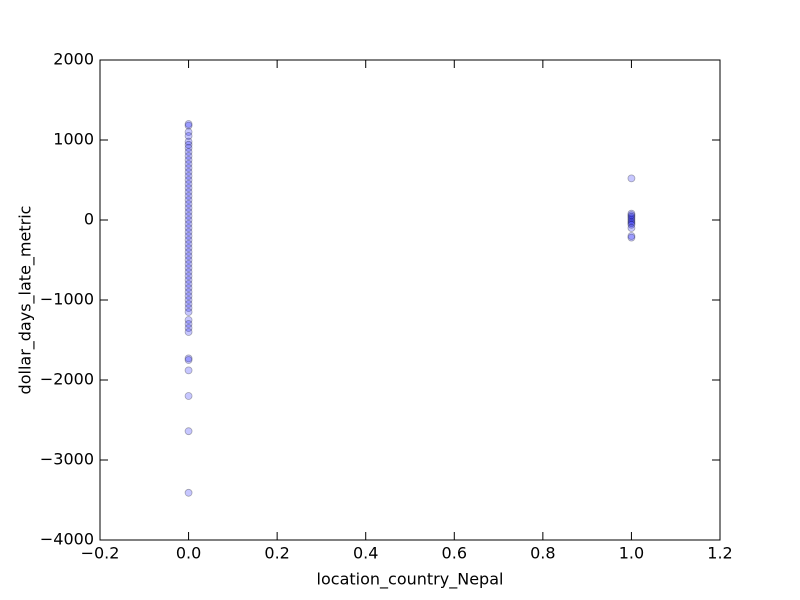  I want to click on y-tick-label: −4000, so click(67, 539).